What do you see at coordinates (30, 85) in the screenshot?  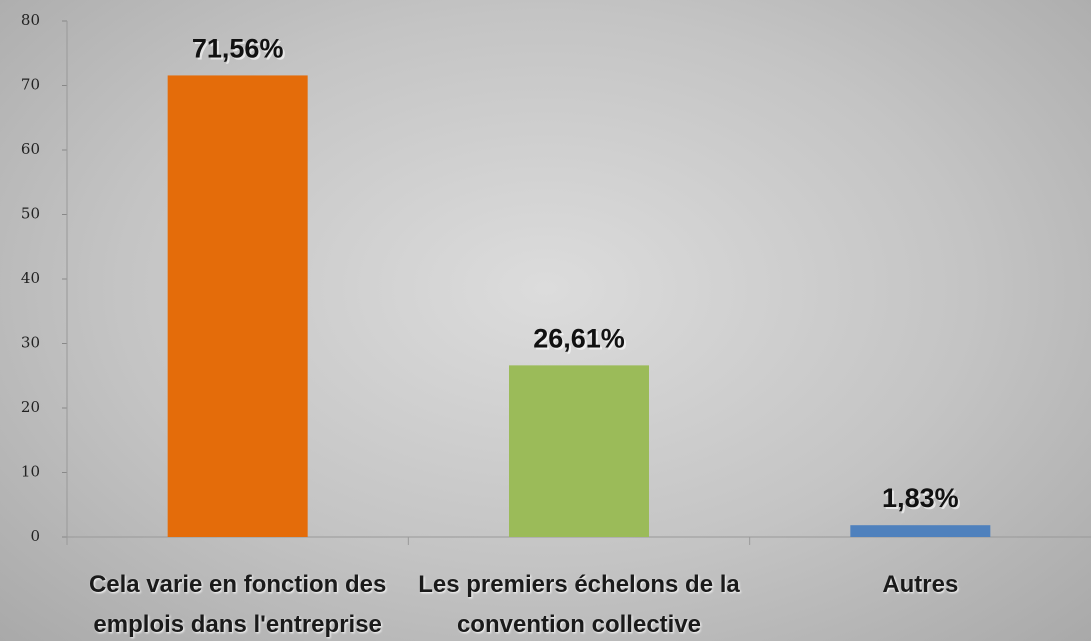 I see `y-tick-label: 70` at bounding box center [30, 85].